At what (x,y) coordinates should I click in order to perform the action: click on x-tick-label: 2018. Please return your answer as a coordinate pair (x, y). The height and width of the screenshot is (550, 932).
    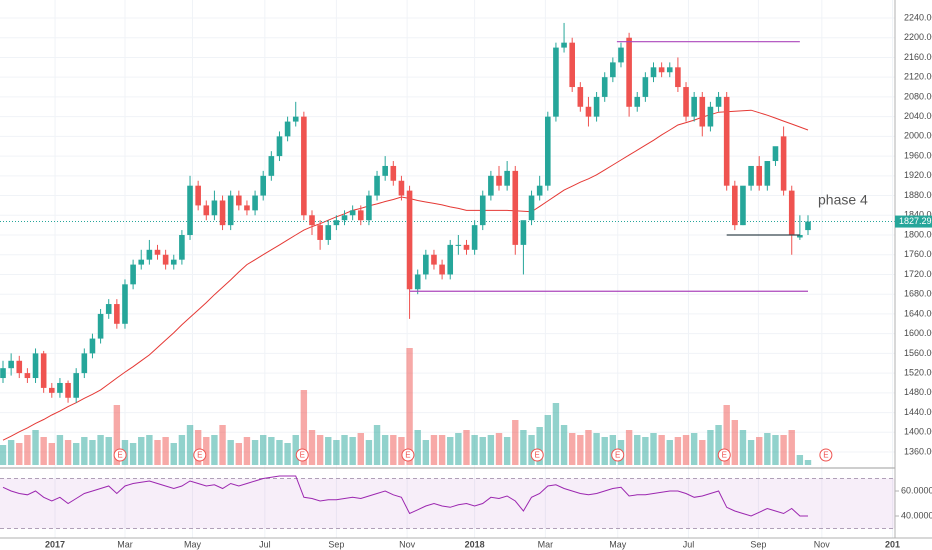
    Looking at the image, I should click on (475, 544).